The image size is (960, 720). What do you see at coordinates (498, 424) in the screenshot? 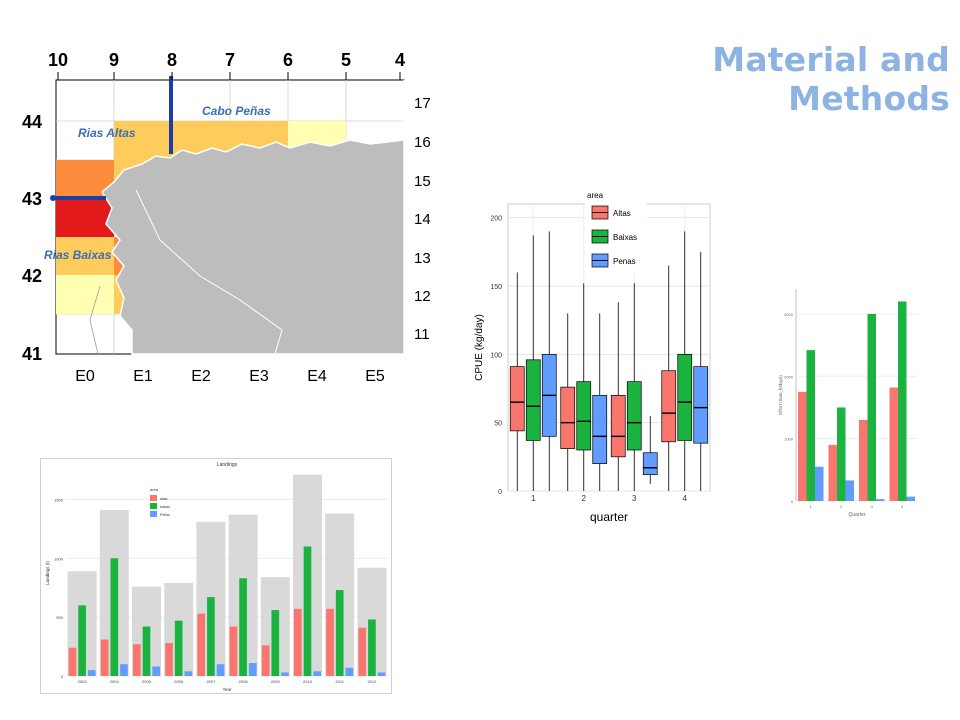
I see `y-tick-label: 50` at bounding box center [498, 424].